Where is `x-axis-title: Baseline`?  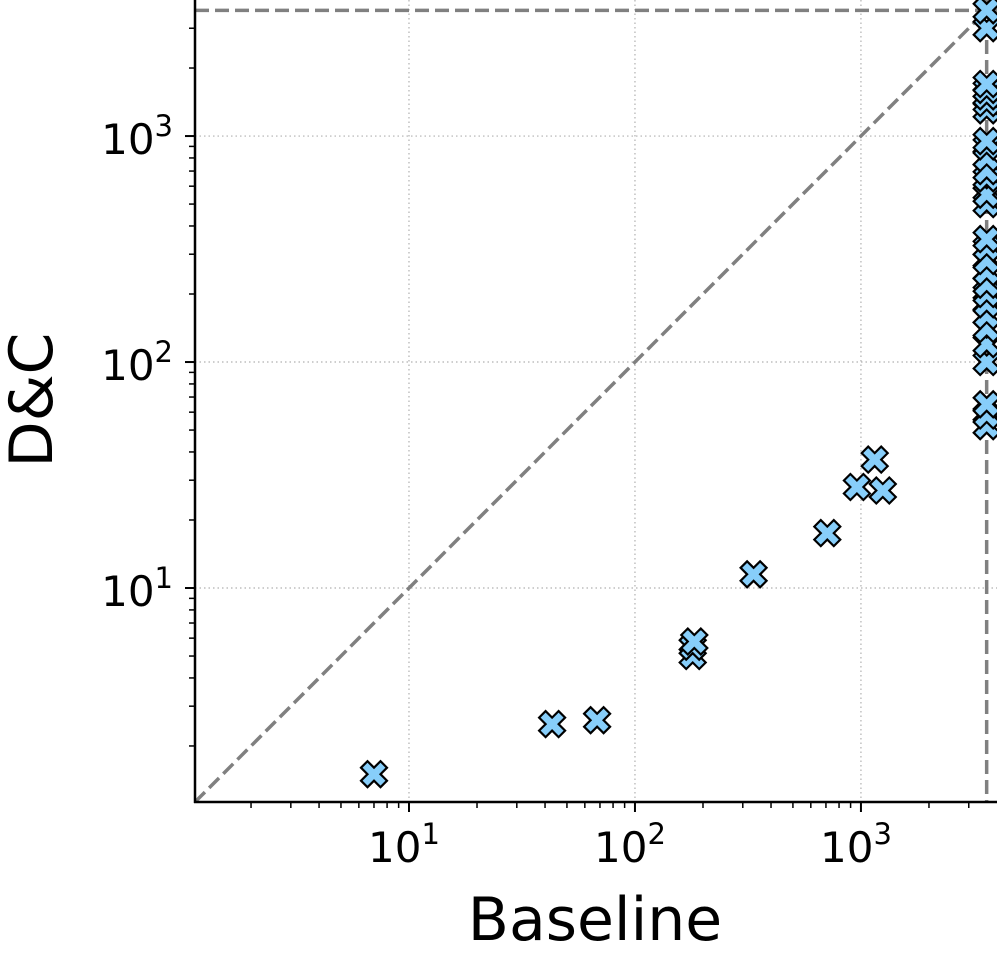
x-axis-title: Baseline is located at coordinates (595, 920).